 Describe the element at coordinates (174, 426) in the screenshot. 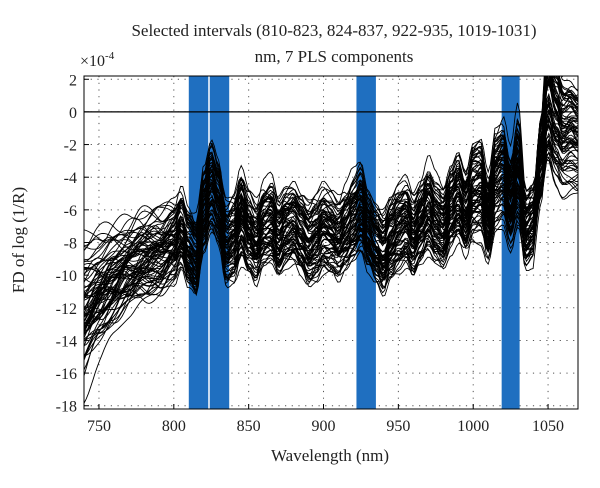

I see `x-tick-label: 800` at that location.